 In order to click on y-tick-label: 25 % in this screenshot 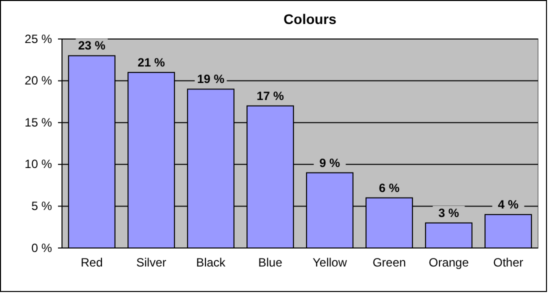, I will do `click(38, 39)`.